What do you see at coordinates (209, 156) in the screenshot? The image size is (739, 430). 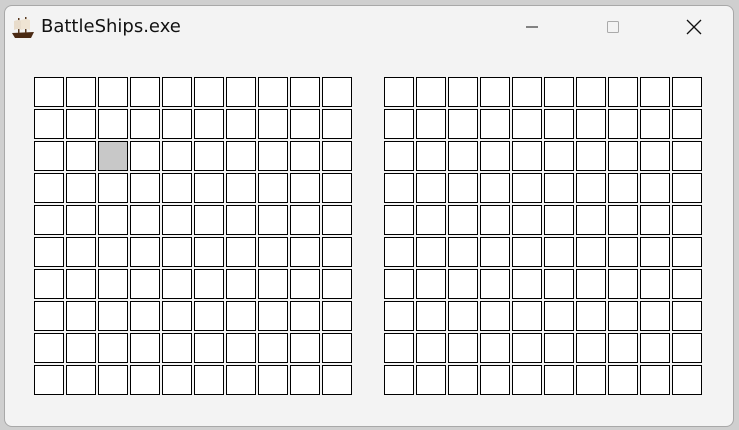 I see `player-board-cell-r3-c6` at bounding box center [209, 156].